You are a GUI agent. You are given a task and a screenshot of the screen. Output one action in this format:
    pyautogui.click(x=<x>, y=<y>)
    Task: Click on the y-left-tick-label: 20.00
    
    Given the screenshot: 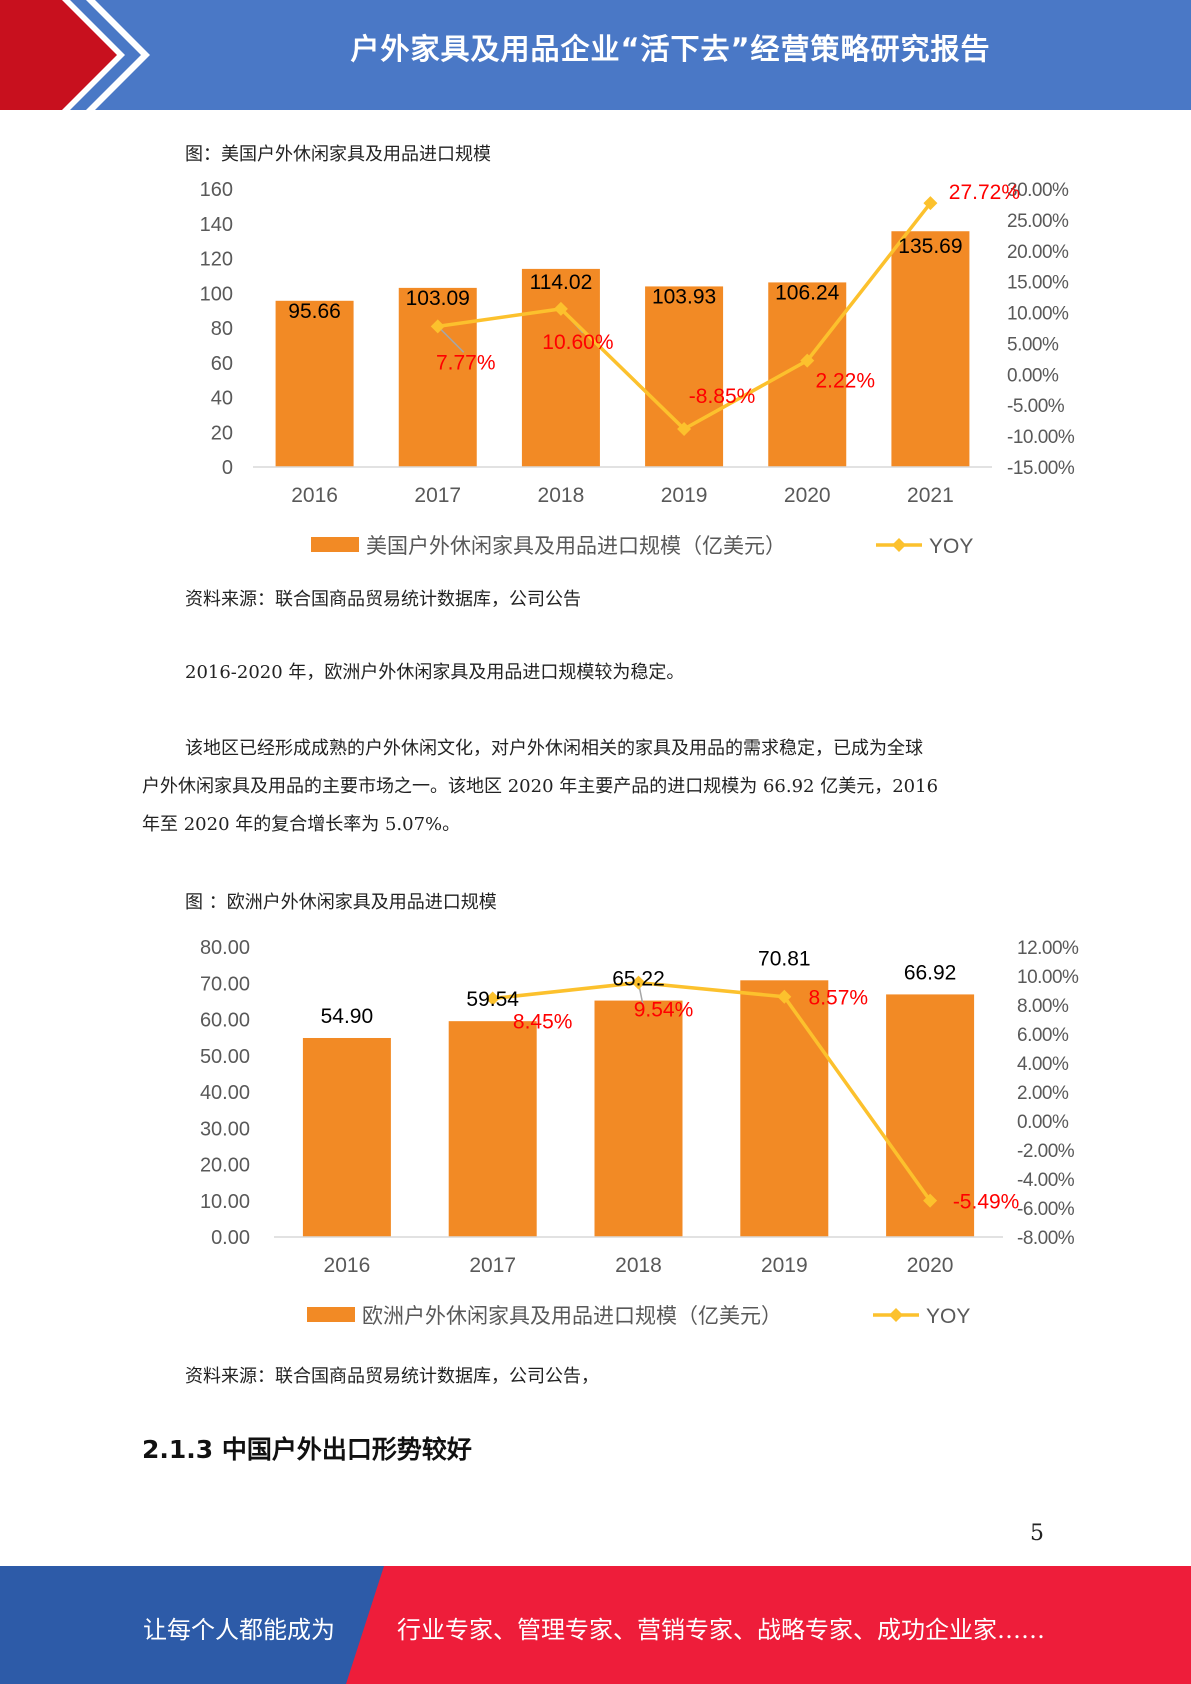 What is the action you would take?
    pyautogui.click(x=225, y=1166)
    